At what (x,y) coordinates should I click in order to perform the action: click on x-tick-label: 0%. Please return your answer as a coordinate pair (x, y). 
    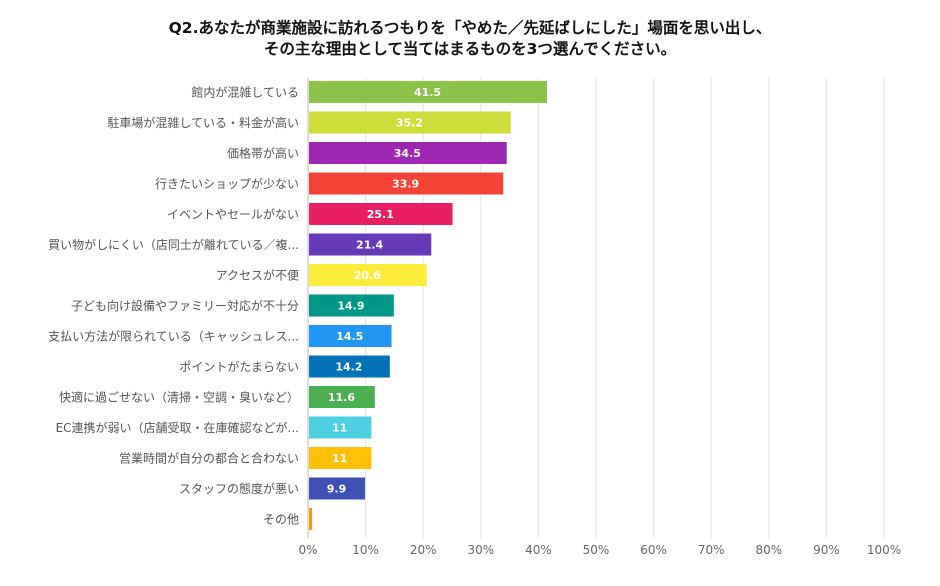
    Looking at the image, I should click on (307, 550).